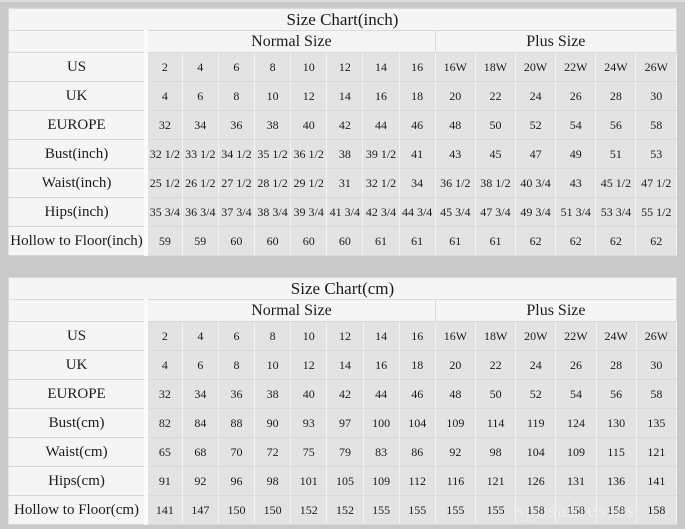  I want to click on size-value-cell: 42 3/4, so click(381, 212).